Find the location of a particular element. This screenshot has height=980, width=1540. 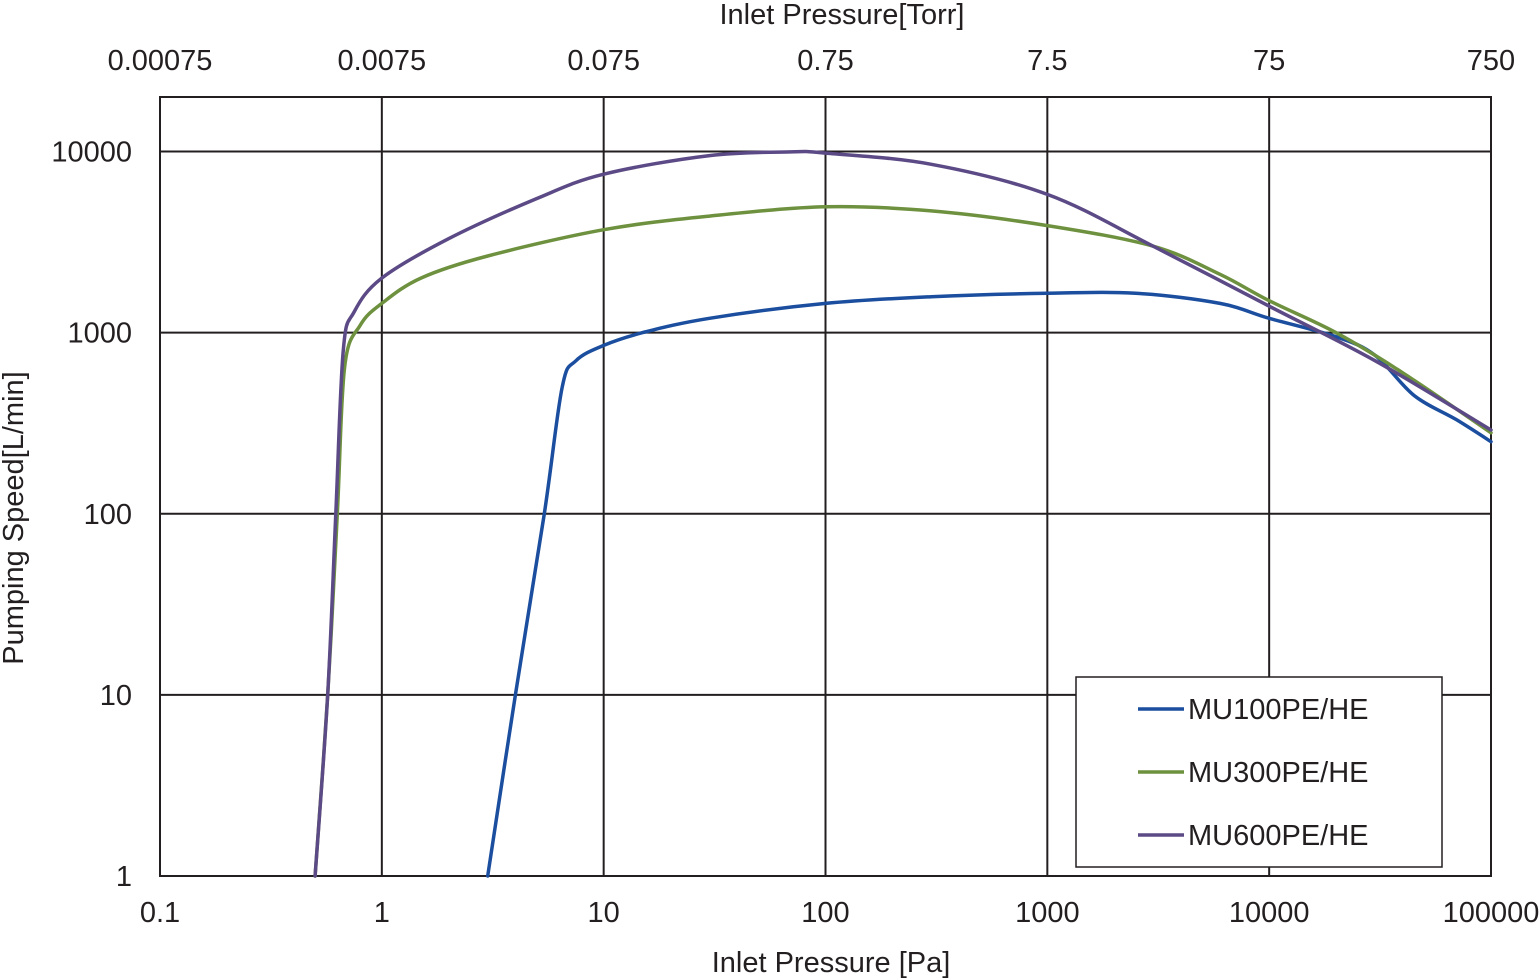

x-tick-label: 10 is located at coordinates (604, 913).